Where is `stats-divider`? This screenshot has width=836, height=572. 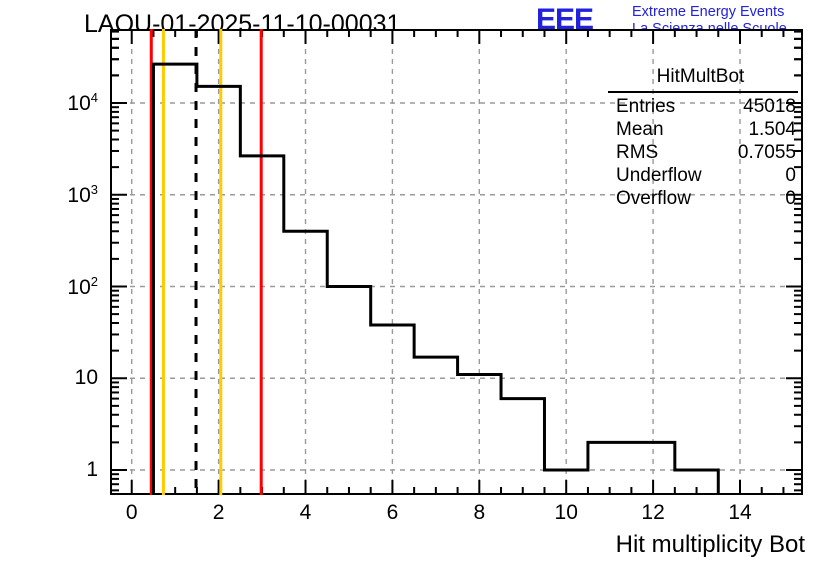 stats-divider is located at coordinates (703, 92).